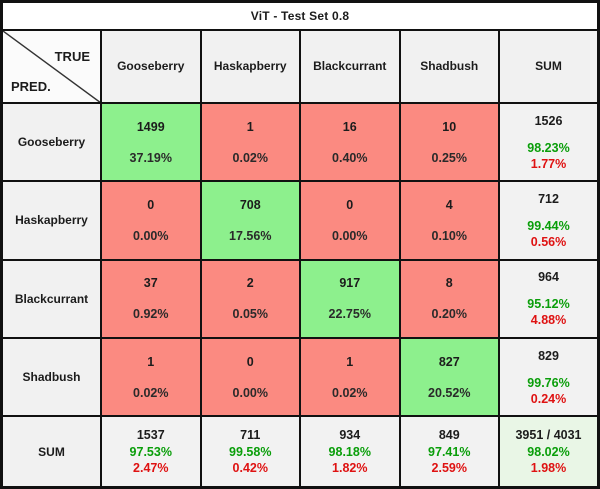 This screenshot has width=600, height=489. I want to click on row-sum-precision: 99.44%, so click(548, 225).